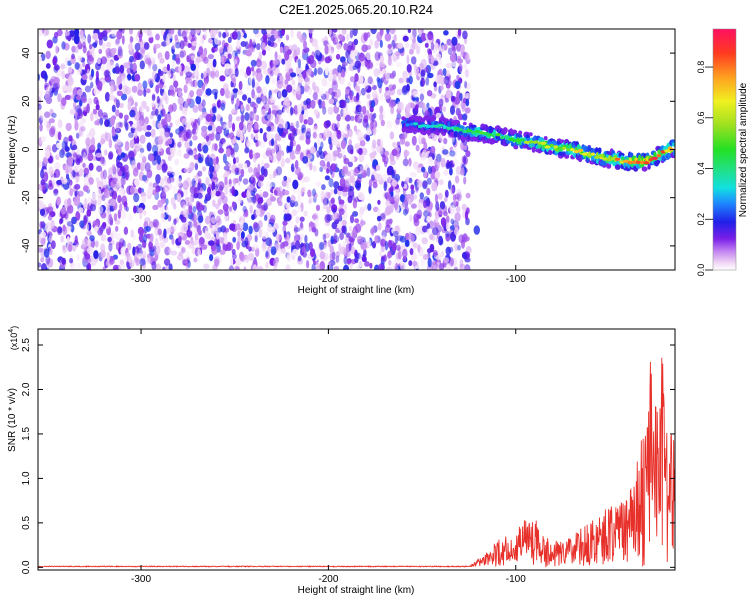 This screenshot has width=750, height=600. What do you see at coordinates (26, 197) in the screenshot?
I see `y-tick-label: -20` at bounding box center [26, 197].